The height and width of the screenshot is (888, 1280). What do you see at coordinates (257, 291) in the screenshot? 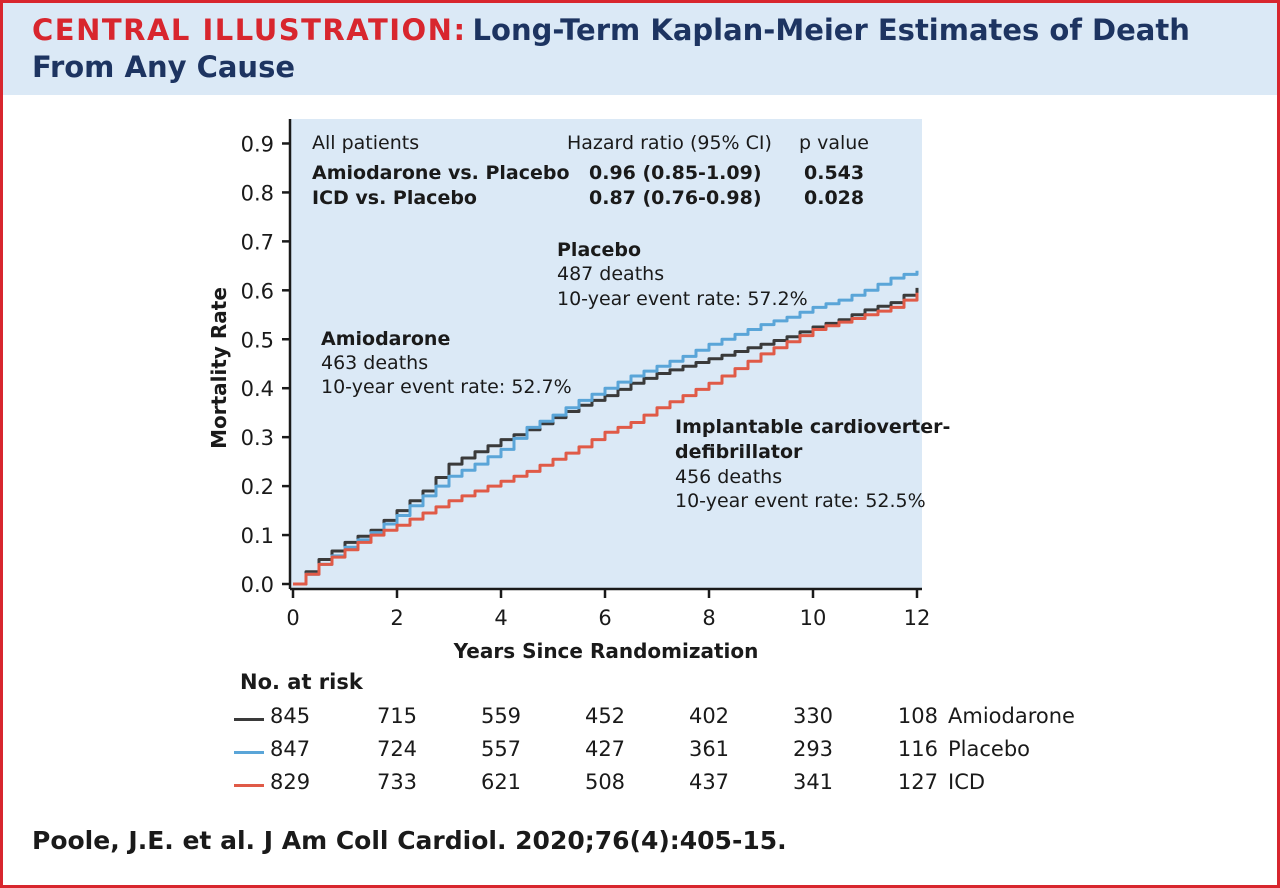
I see `y-tick-label: 0.6` at bounding box center [257, 291].